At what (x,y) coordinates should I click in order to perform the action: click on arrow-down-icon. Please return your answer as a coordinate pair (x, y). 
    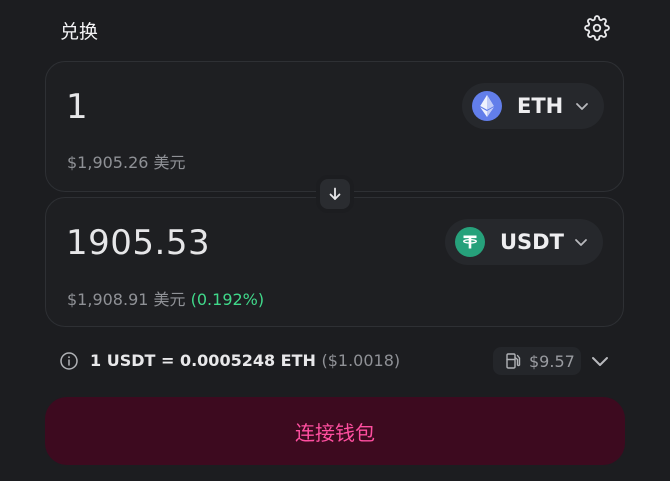
    Looking at the image, I should click on (335, 193).